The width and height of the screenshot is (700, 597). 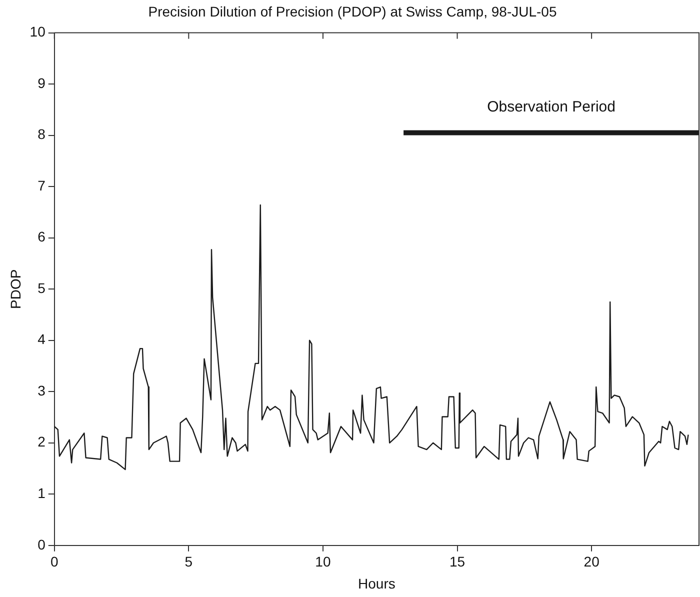 I want to click on x-tick-label: 15, so click(x=457, y=562).